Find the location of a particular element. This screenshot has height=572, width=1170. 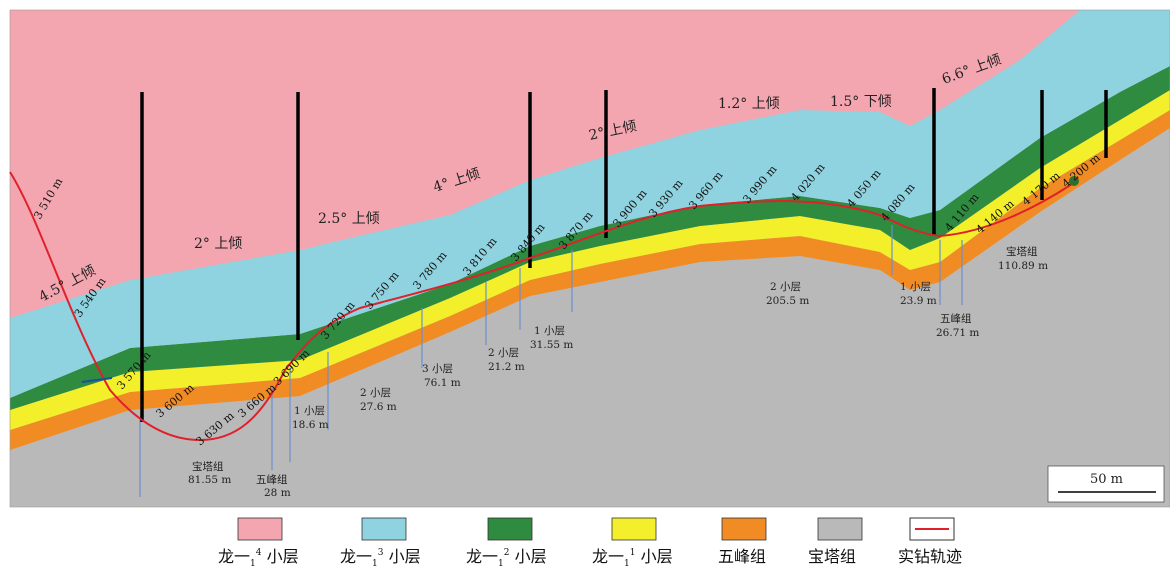

zone-name: 3 小层 is located at coordinates (437, 369).